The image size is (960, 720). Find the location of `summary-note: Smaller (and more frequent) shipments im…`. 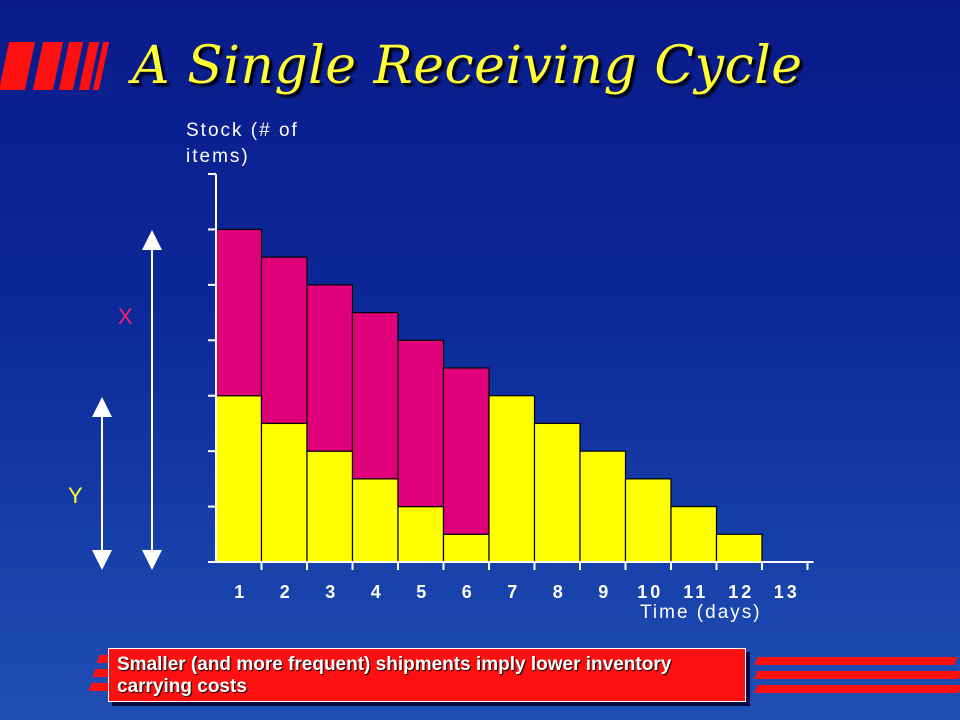

summary-note: Smaller (and more frequent) shipments im… is located at coordinates (427, 675).